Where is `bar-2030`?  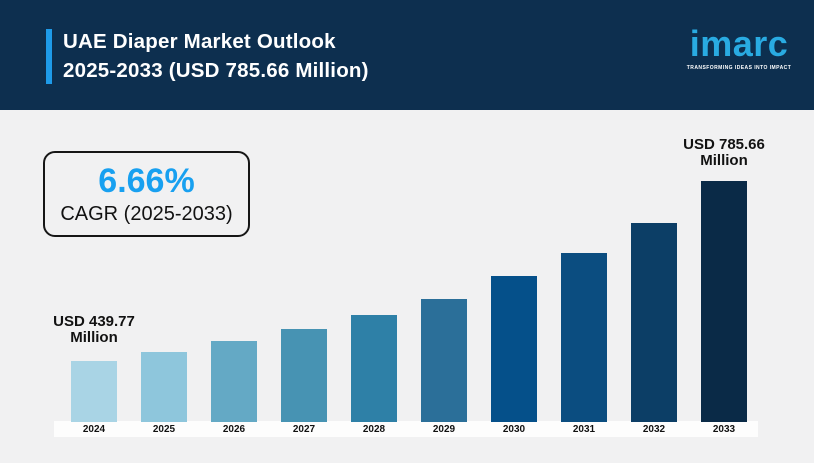 bar-2030 is located at coordinates (514, 349).